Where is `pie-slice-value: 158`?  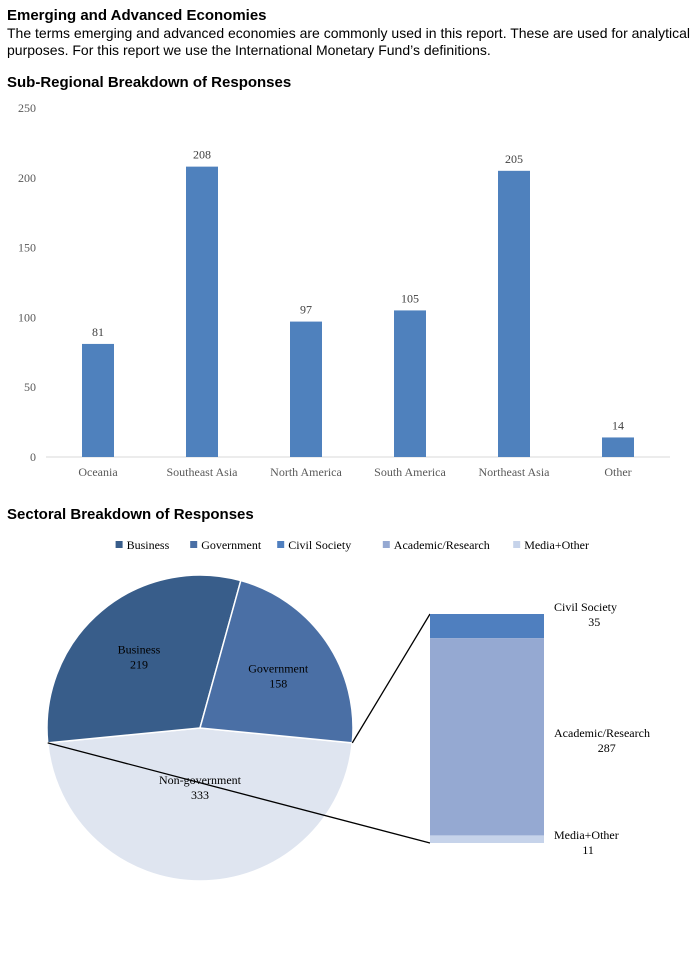
pie-slice-value: 158 is located at coordinates (278, 683).